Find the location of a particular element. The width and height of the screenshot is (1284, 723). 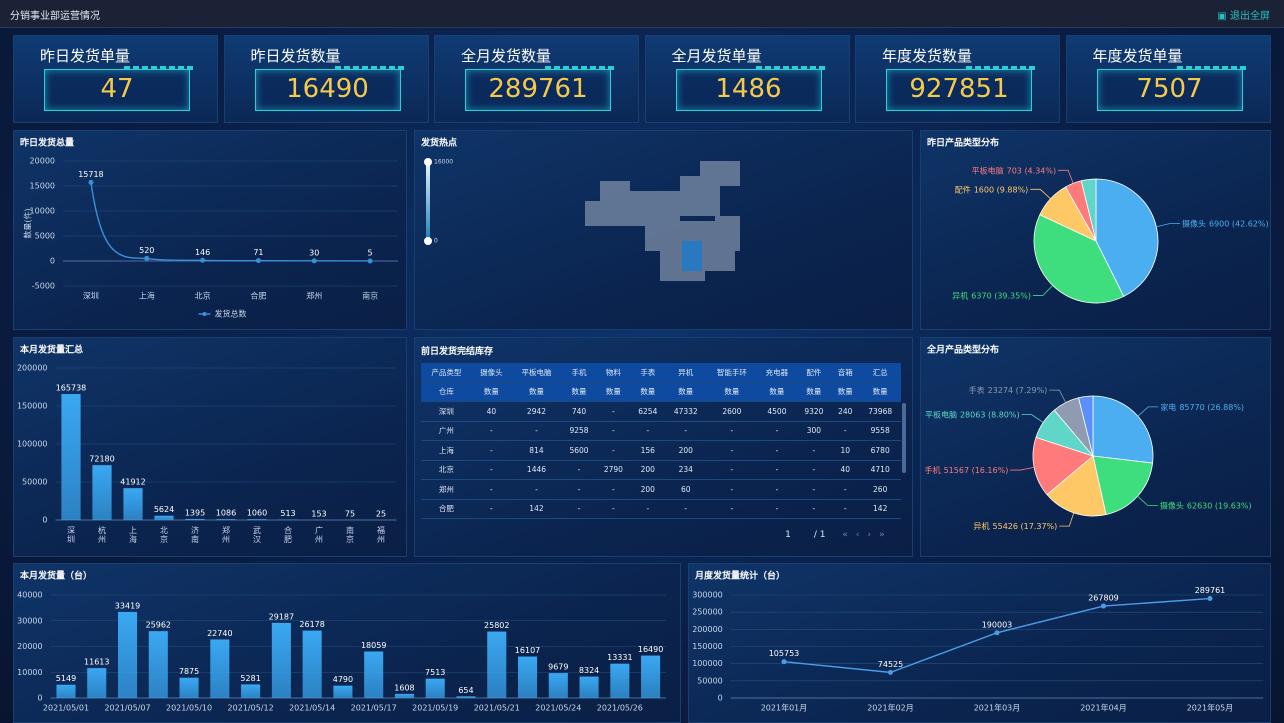

y-tick-label: 5000 is located at coordinates (45, 236).